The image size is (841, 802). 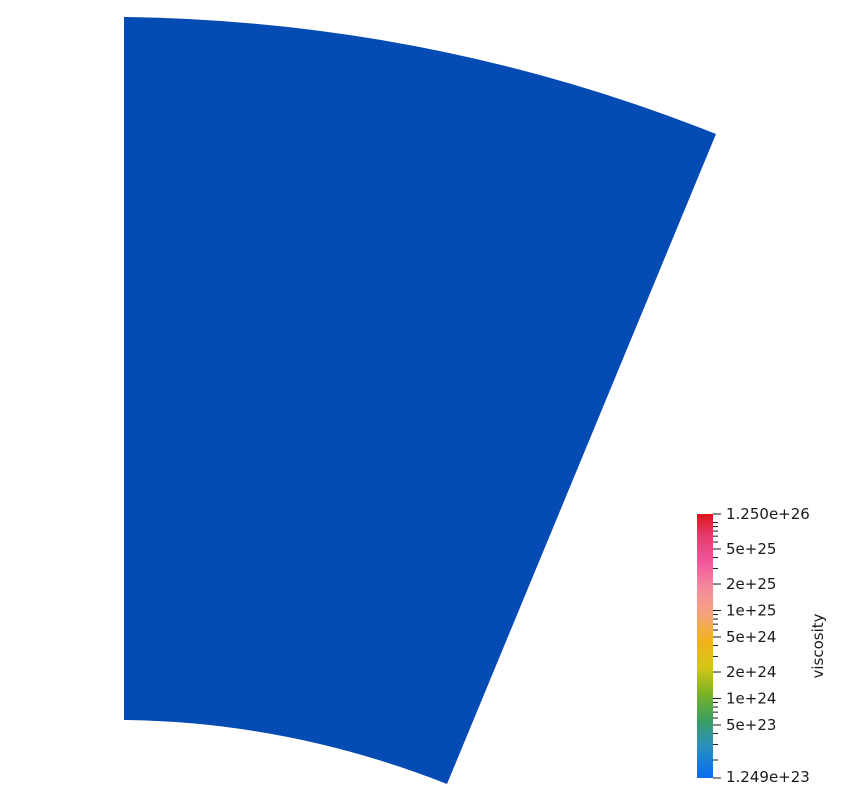 What do you see at coordinates (751, 672) in the screenshot?
I see `colorbar-tick-label: 2e+24` at bounding box center [751, 672].